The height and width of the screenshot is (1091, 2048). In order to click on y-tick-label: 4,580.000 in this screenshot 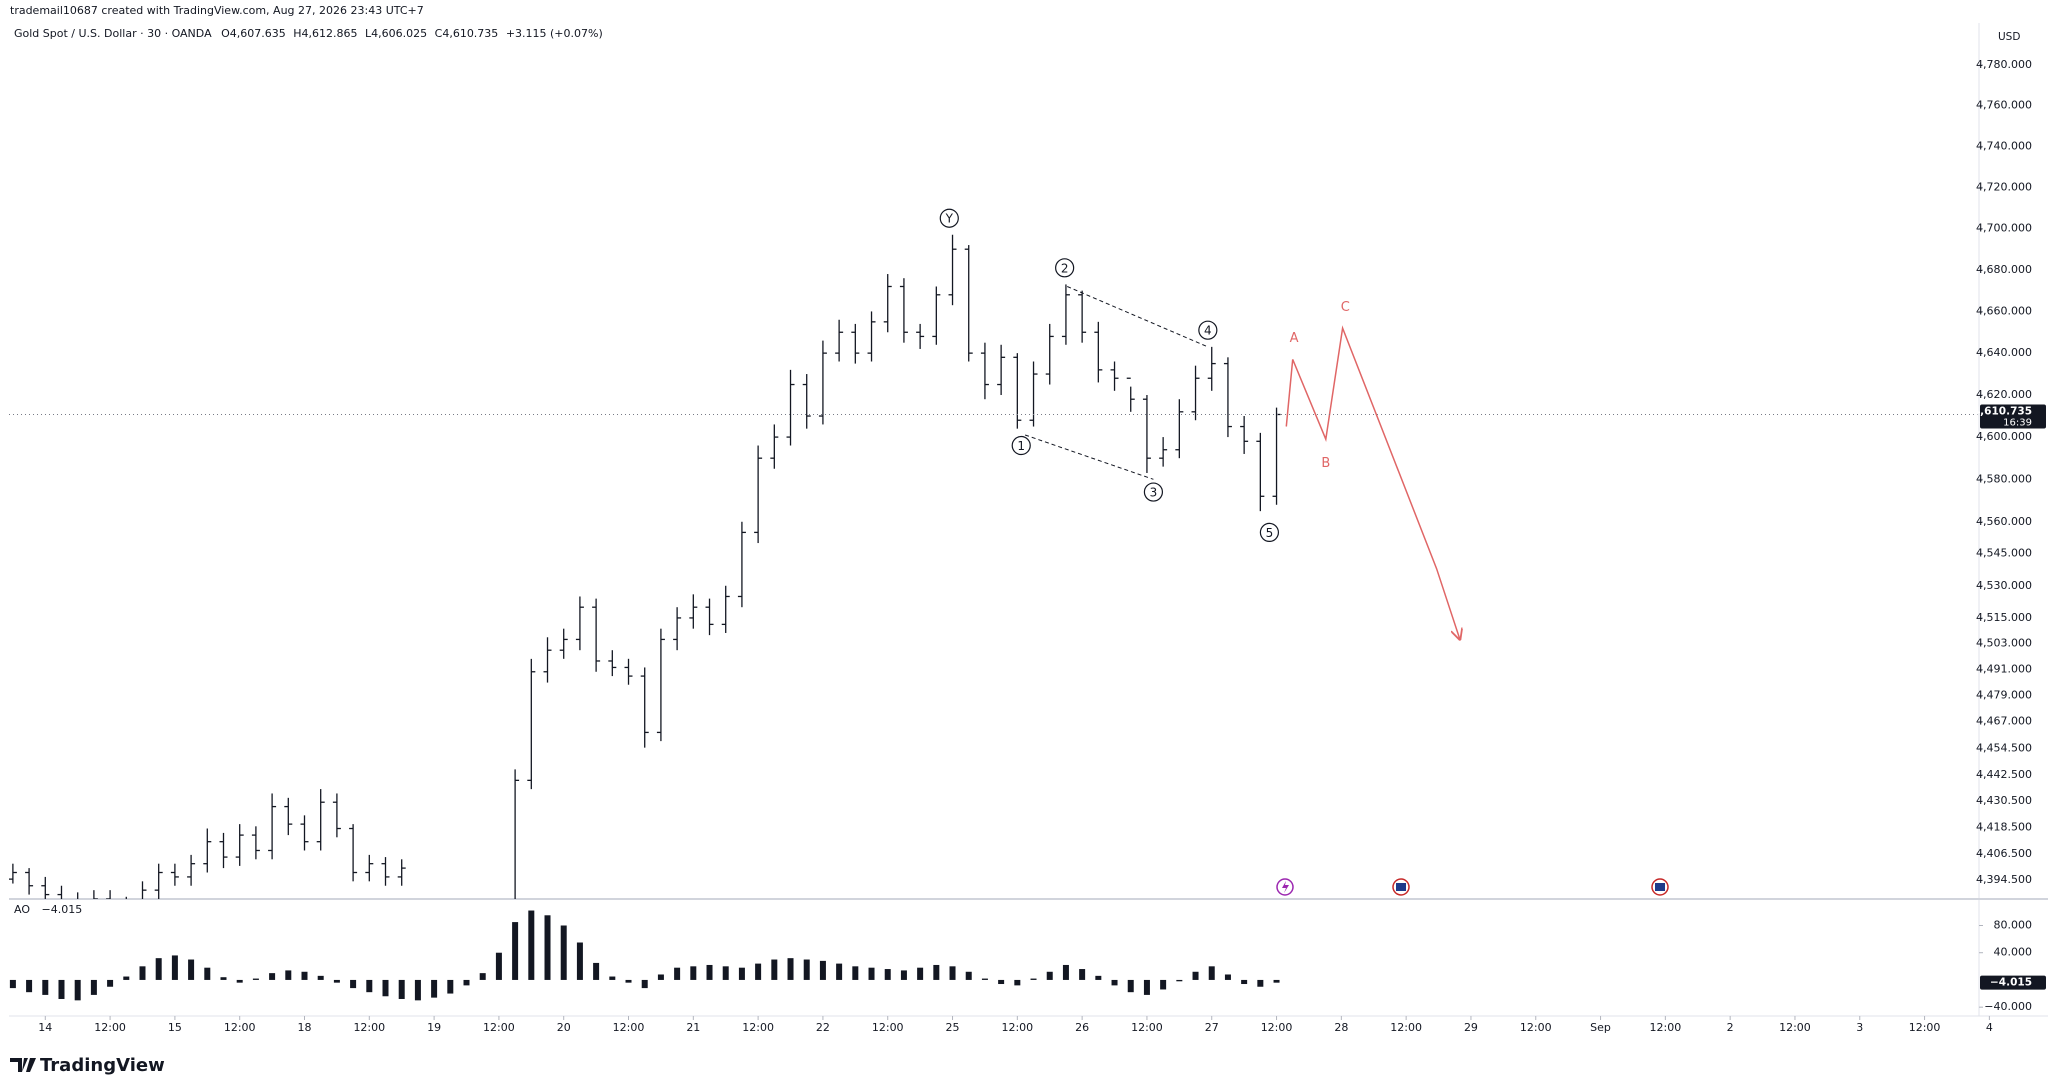, I will do `click(2004, 478)`.